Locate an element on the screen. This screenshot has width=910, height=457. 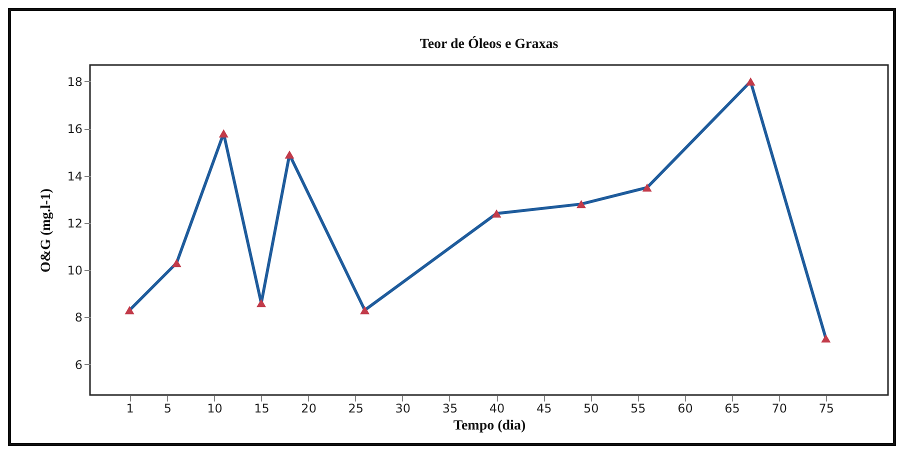
x-tick-label: 40 is located at coordinates (497, 409).